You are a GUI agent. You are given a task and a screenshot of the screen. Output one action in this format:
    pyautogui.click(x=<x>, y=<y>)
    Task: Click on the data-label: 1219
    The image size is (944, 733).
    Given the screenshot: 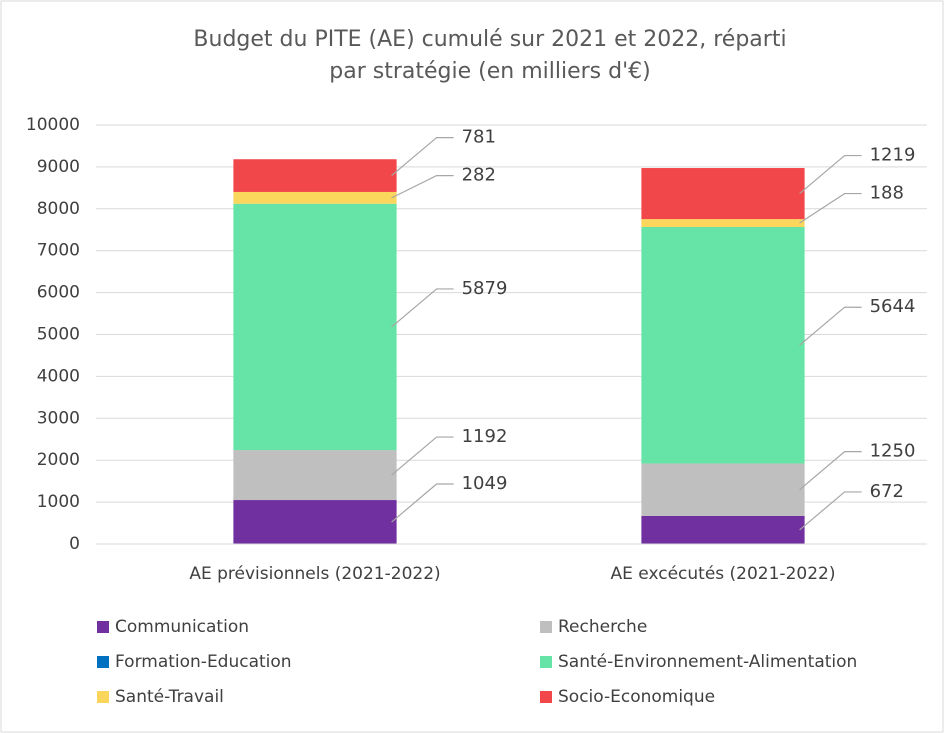 What is the action you would take?
    pyautogui.click(x=893, y=155)
    